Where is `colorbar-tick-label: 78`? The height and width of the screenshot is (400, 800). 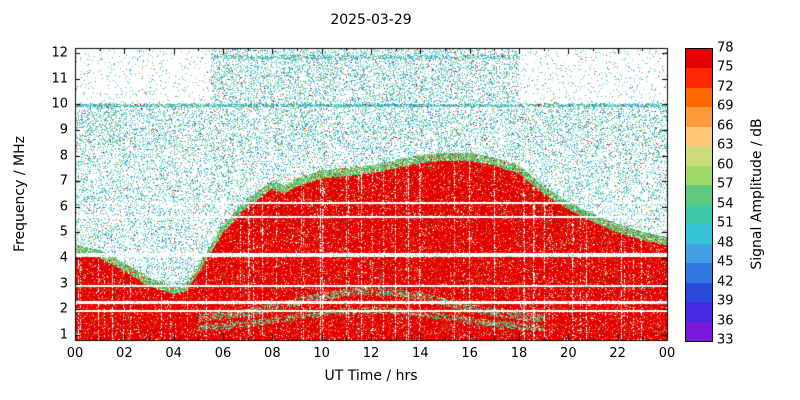 colorbar-tick-label: 78 is located at coordinates (725, 48).